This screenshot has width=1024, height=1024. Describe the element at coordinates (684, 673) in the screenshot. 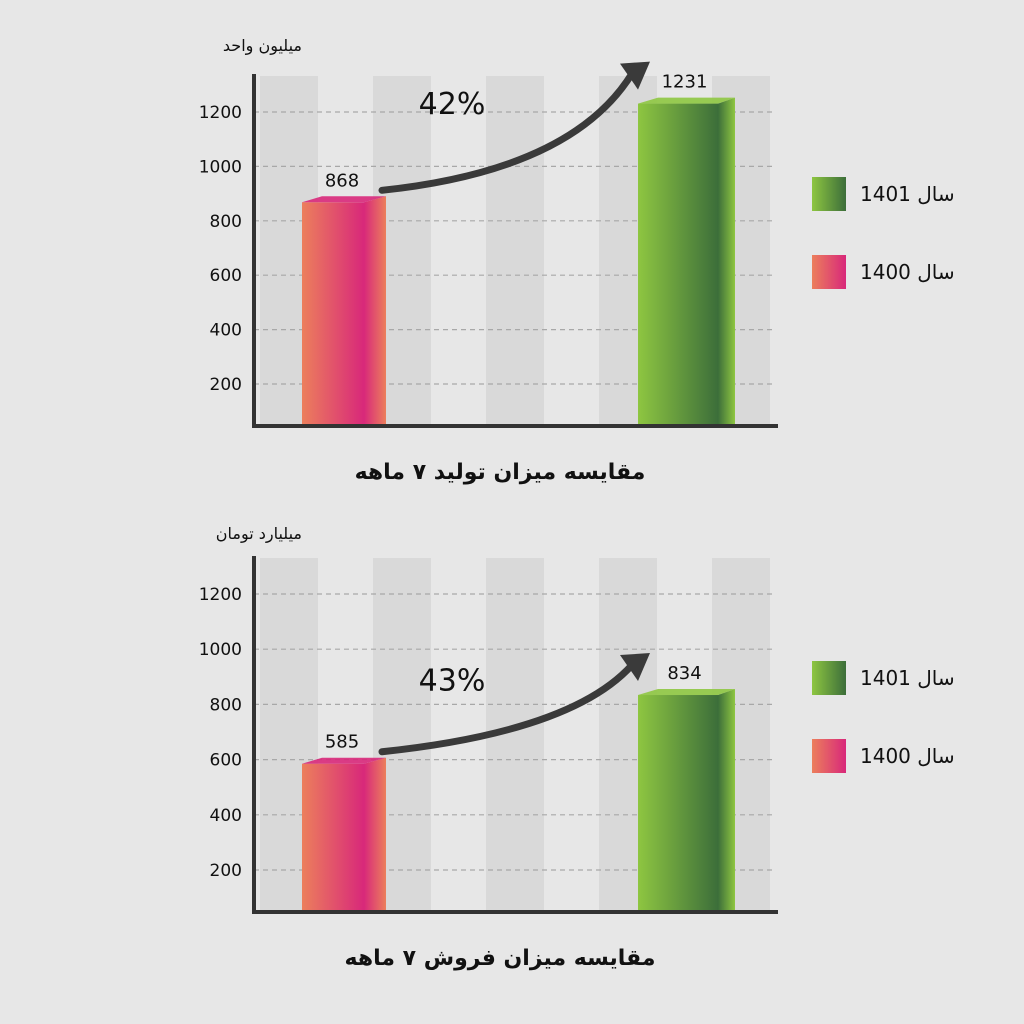

I see `data-label: 834` at that location.